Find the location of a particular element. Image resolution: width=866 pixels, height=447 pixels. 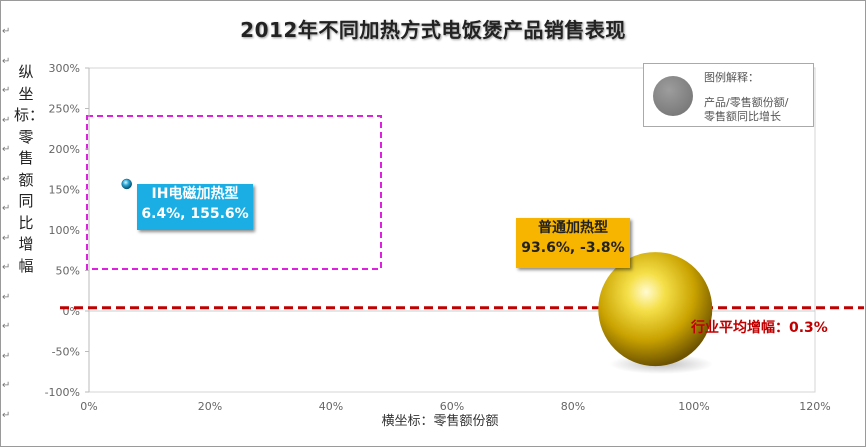

y-tick-label: 300% is located at coordinates (64, 68).